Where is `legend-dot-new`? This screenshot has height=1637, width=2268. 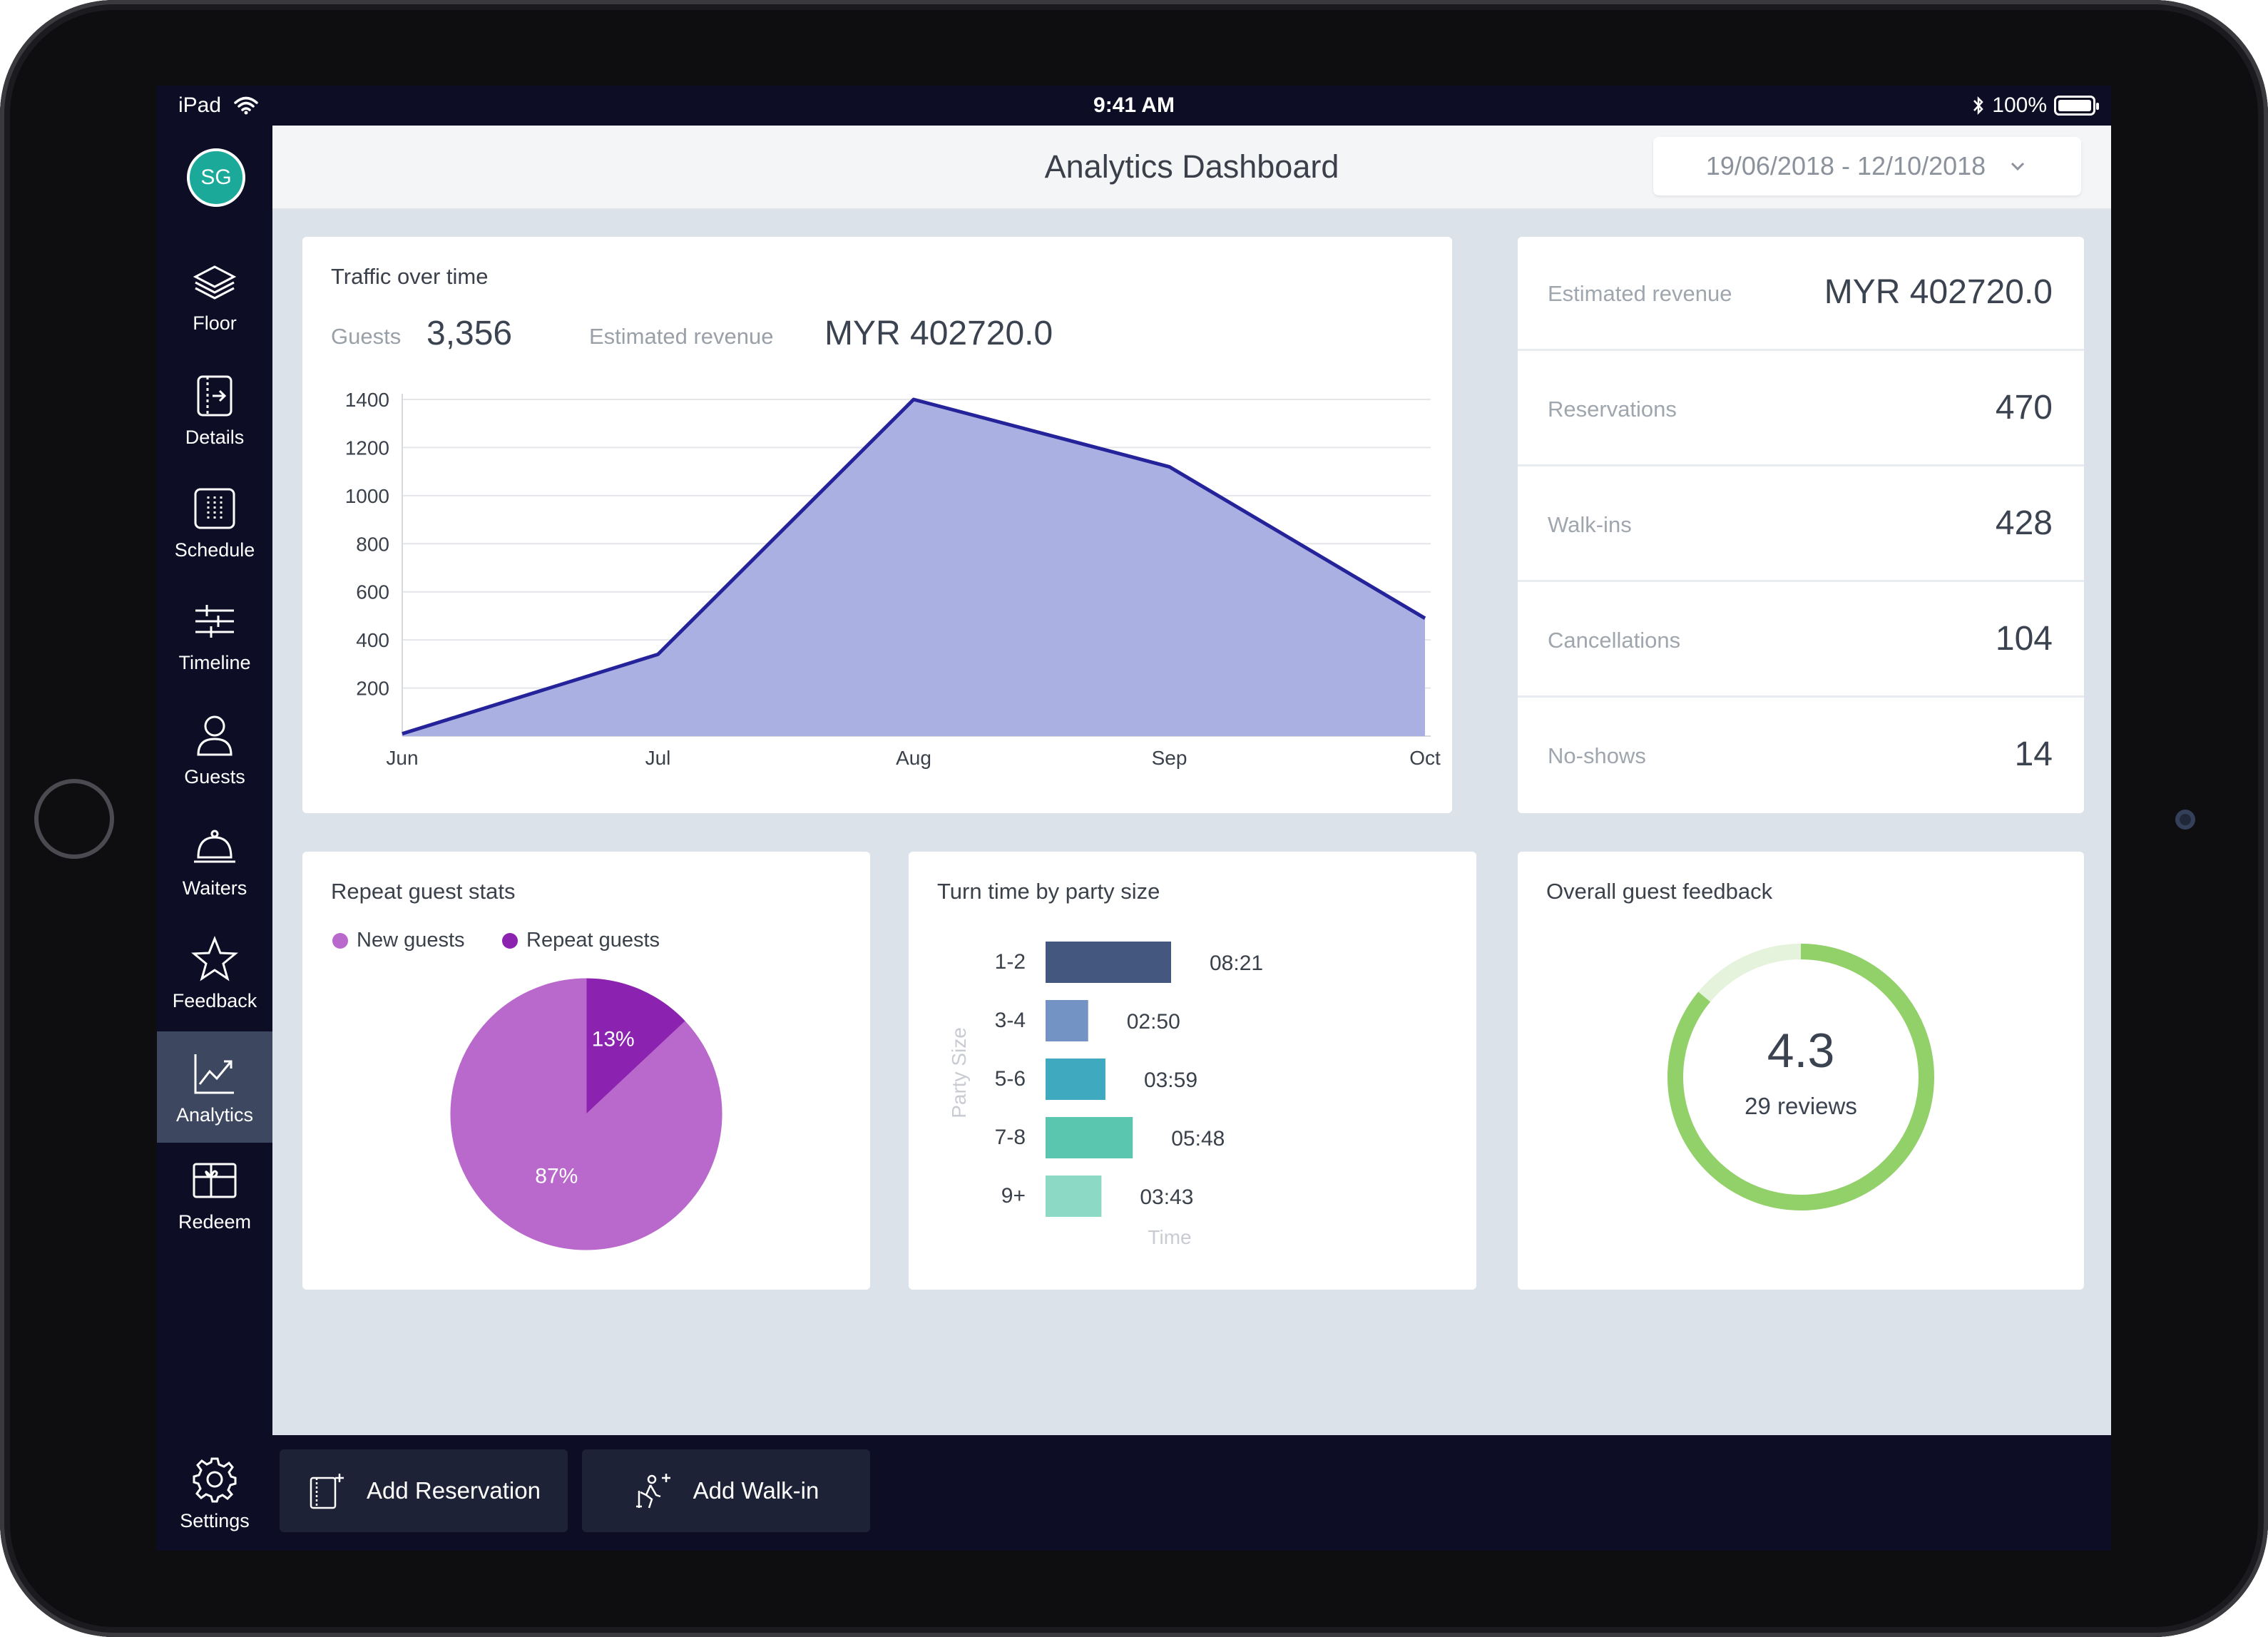
legend-dot-new is located at coordinates (340, 940).